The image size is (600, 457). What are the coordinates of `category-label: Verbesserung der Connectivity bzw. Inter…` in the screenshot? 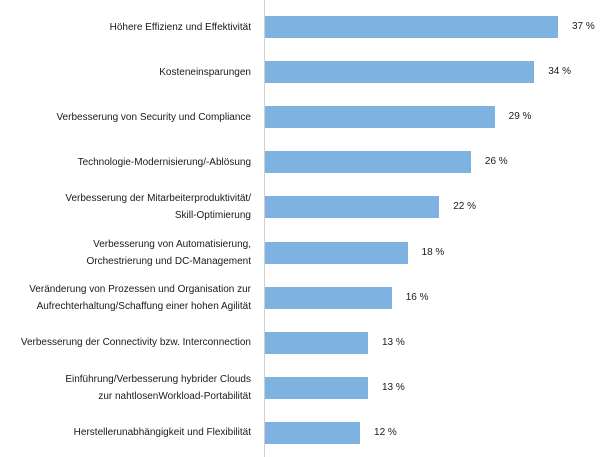 It's located at (125, 342).